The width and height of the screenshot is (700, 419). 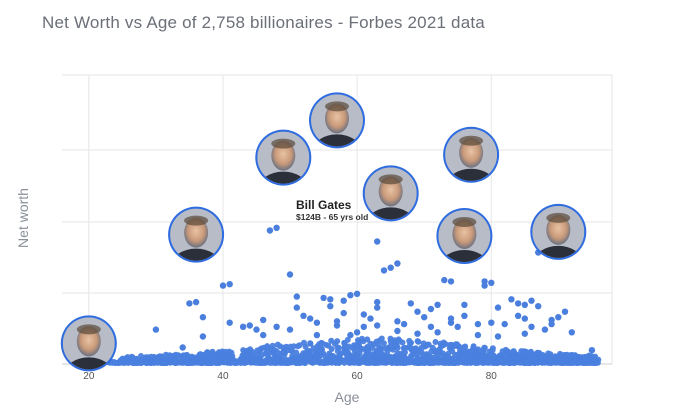 What do you see at coordinates (471, 154) in the screenshot?
I see `person-6-portrait` at bounding box center [471, 154].